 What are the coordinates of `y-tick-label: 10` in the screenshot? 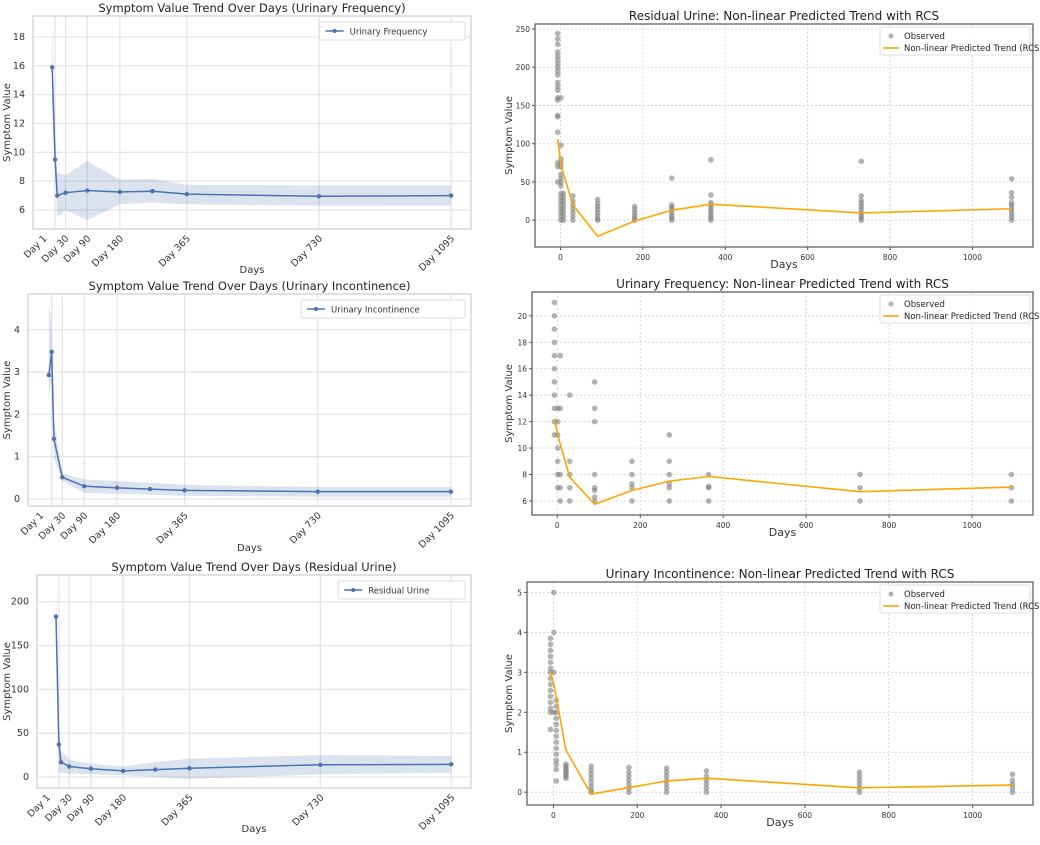 It's located at (522, 448).